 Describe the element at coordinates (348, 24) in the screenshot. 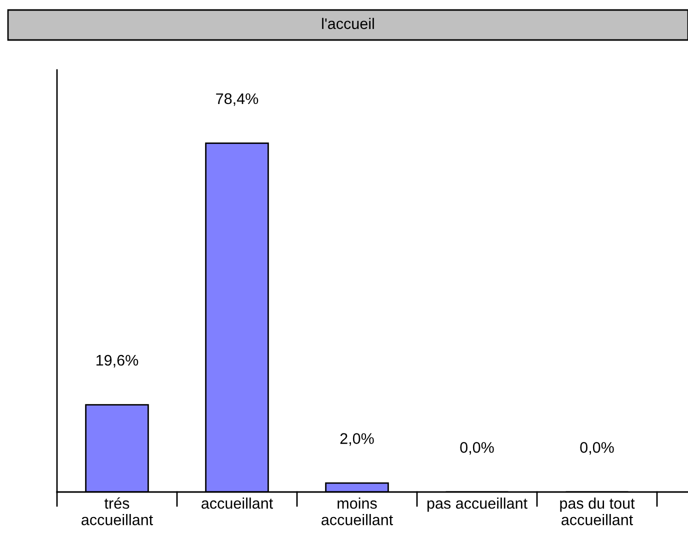

I see `chart-title: l'accueil` at that location.